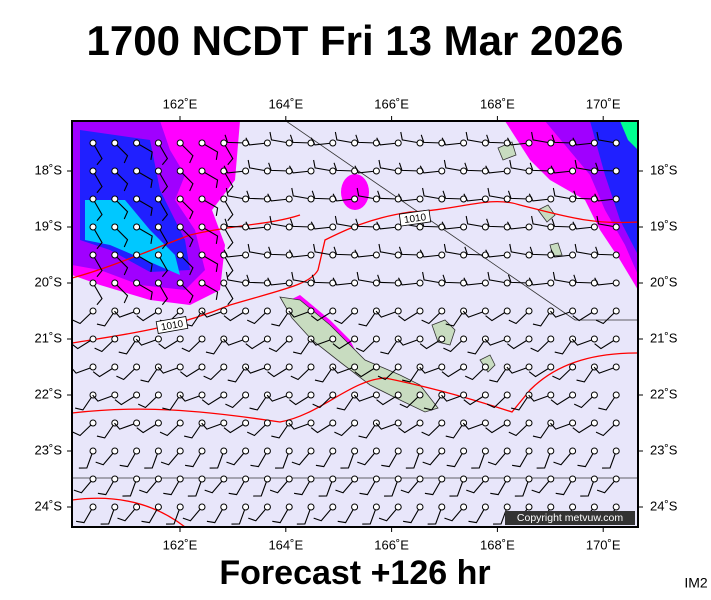  What do you see at coordinates (415, 218) in the screenshot?
I see `label-box` at bounding box center [415, 218].